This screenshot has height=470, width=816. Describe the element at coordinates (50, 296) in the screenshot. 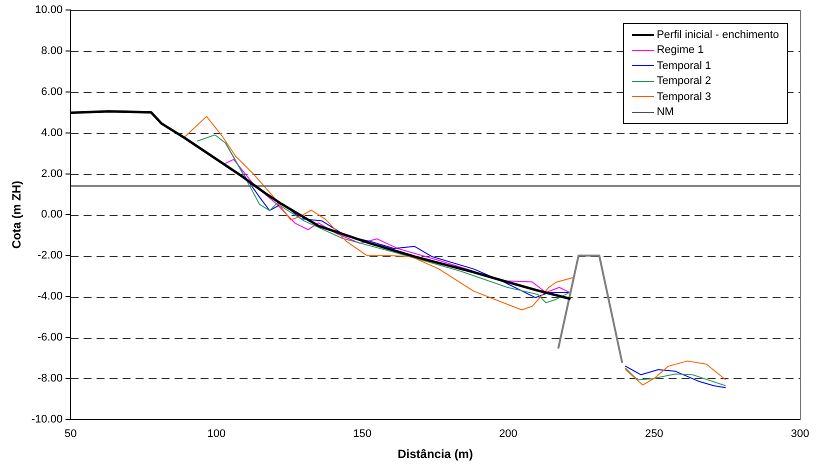

I see `y-tick-label: -4.00` at that location.